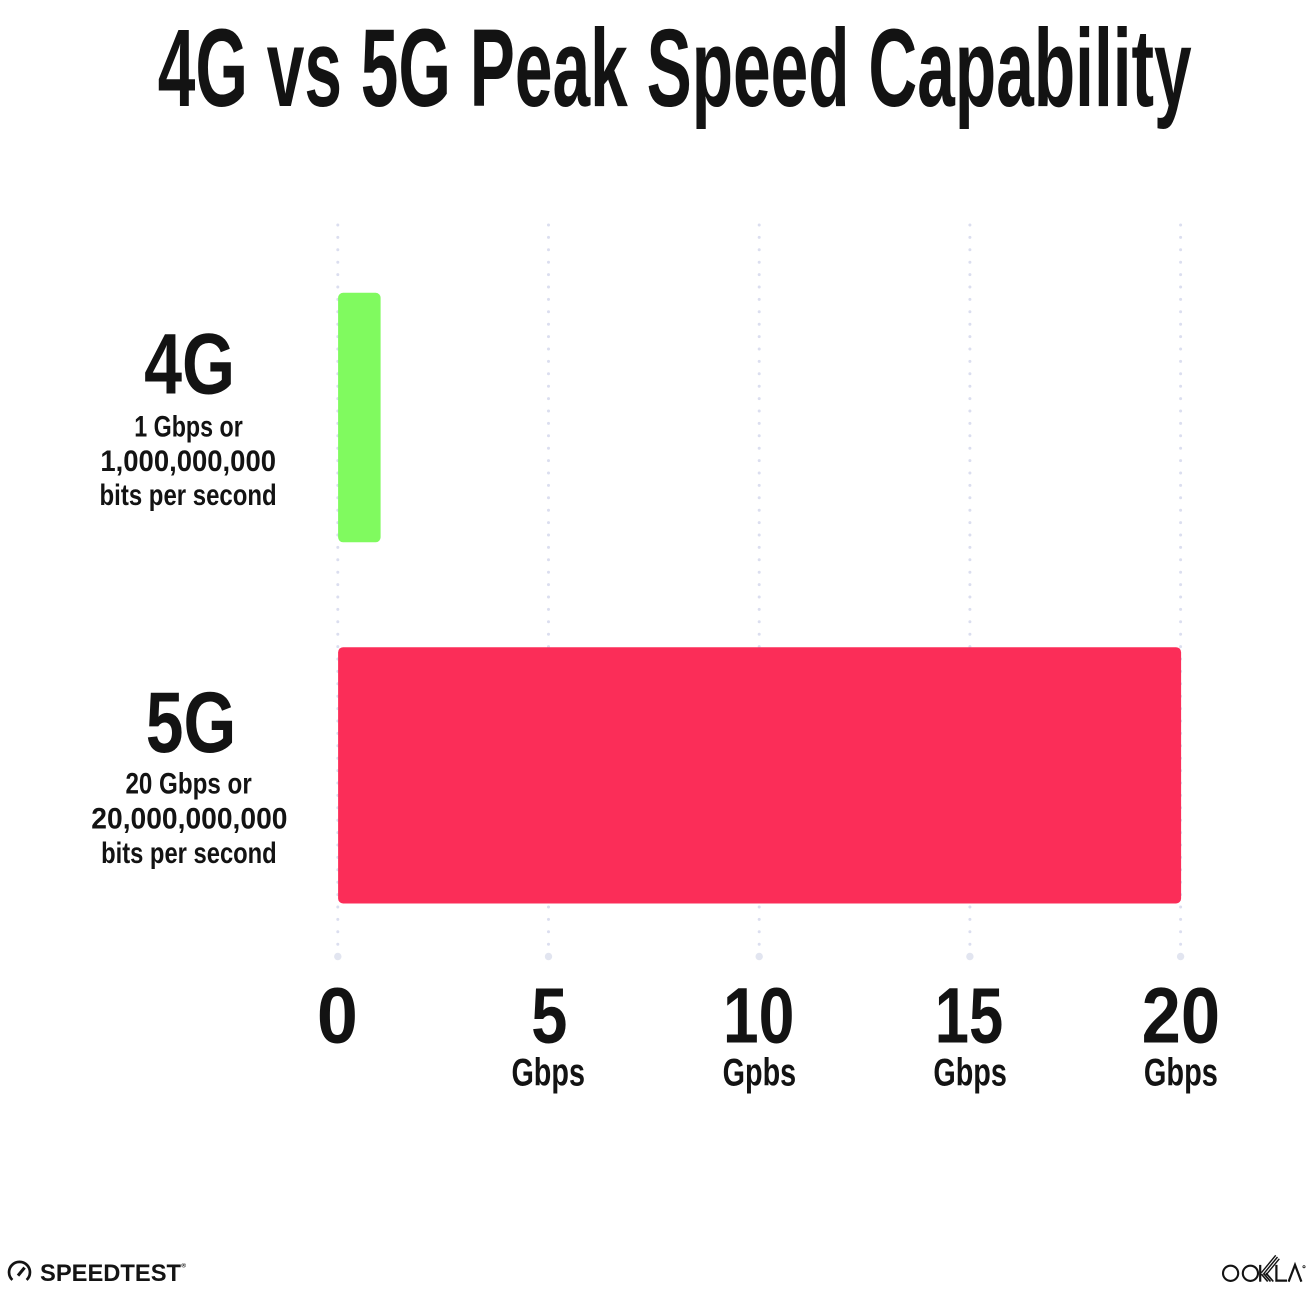  What do you see at coordinates (549, 1016) in the screenshot?
I see `svg-text: 5` at bounding box center [549, 1016].